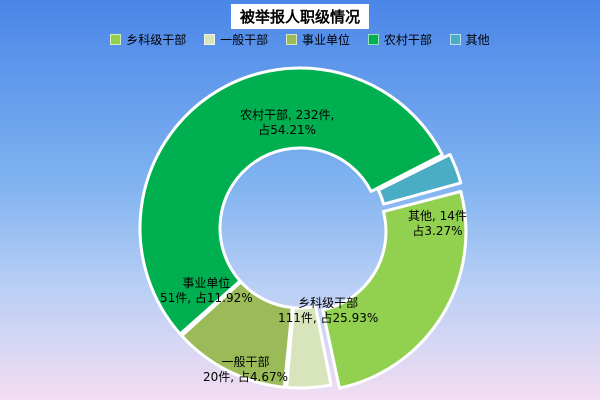 The height and width of the screenshot is (400, 600). What do you see at coordinates (156, 40) in the screenshot?
I see `legend-label-0: 乡科级干部` at bounding box center [156, 40].